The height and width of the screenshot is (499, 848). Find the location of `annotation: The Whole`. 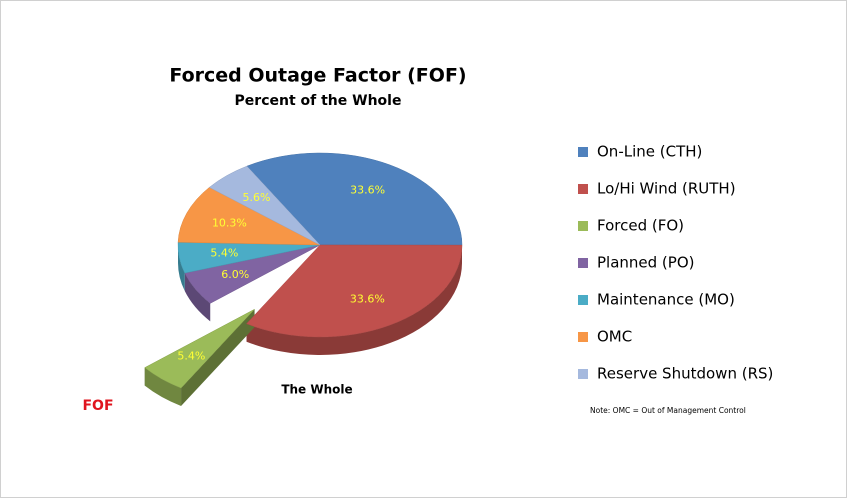

annotation: The Whole is located at coordinates (316, 390).